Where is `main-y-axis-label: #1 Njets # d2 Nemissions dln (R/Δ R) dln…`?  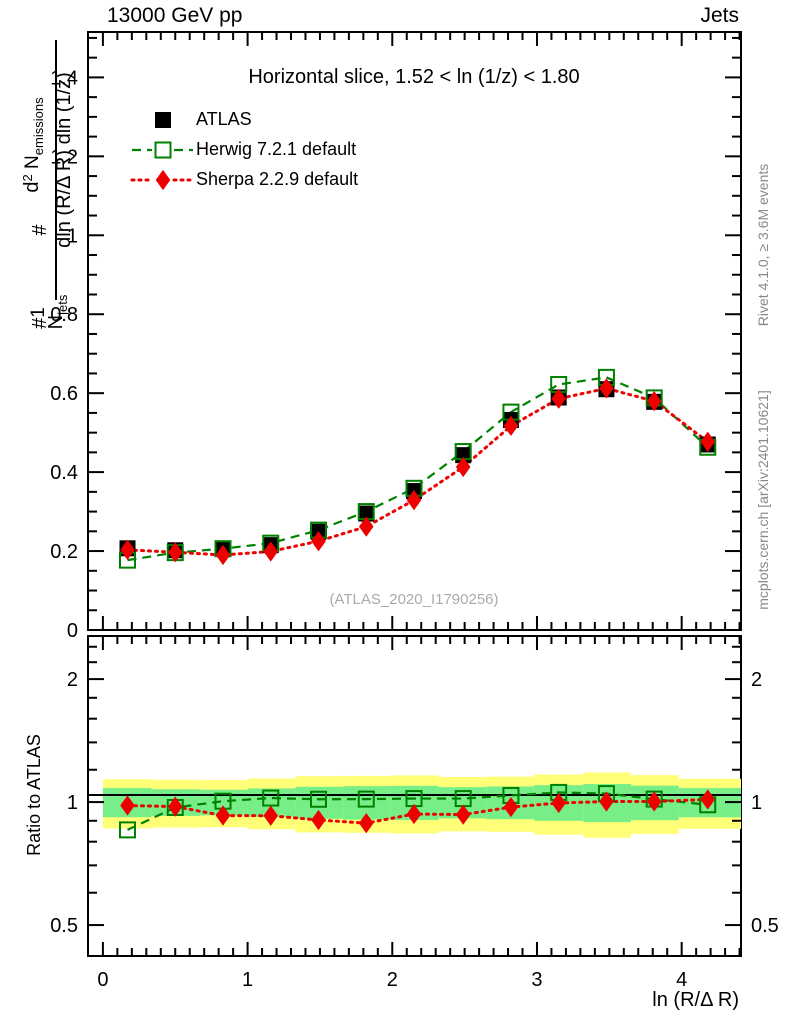 main-y-axis-label: #1 Njets # d2 Nemissions dln (R/Δ R) dln… is located at coordinates (47, 184).